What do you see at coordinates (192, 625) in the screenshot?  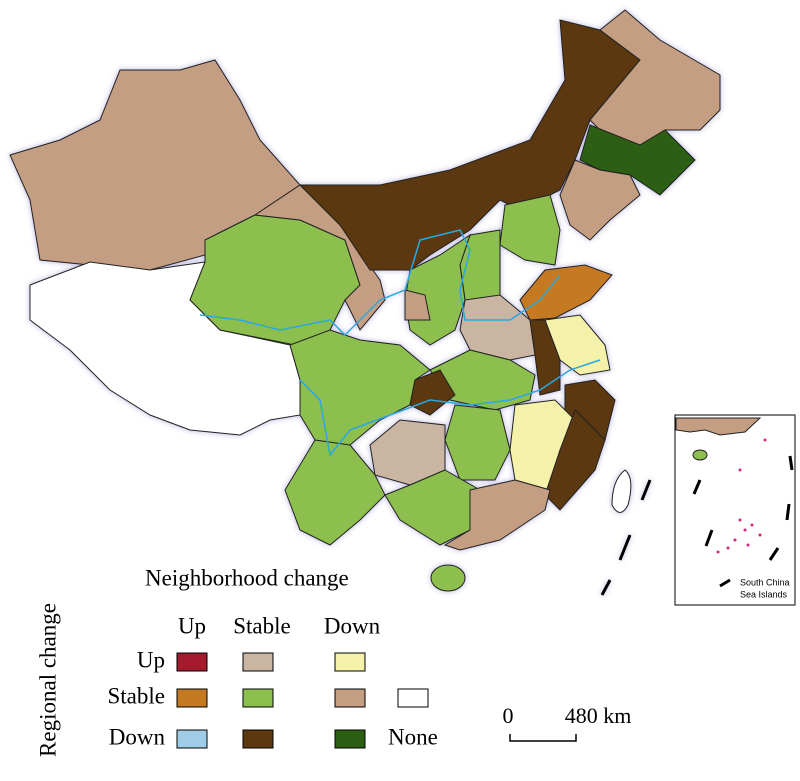 I see `legend-column-label: Up` at bounding box center [192, 625].